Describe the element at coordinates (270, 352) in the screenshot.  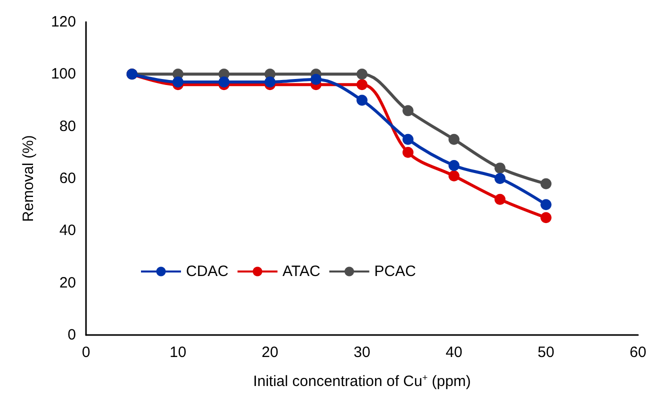
I see `x-tick-label: 20` at that location.